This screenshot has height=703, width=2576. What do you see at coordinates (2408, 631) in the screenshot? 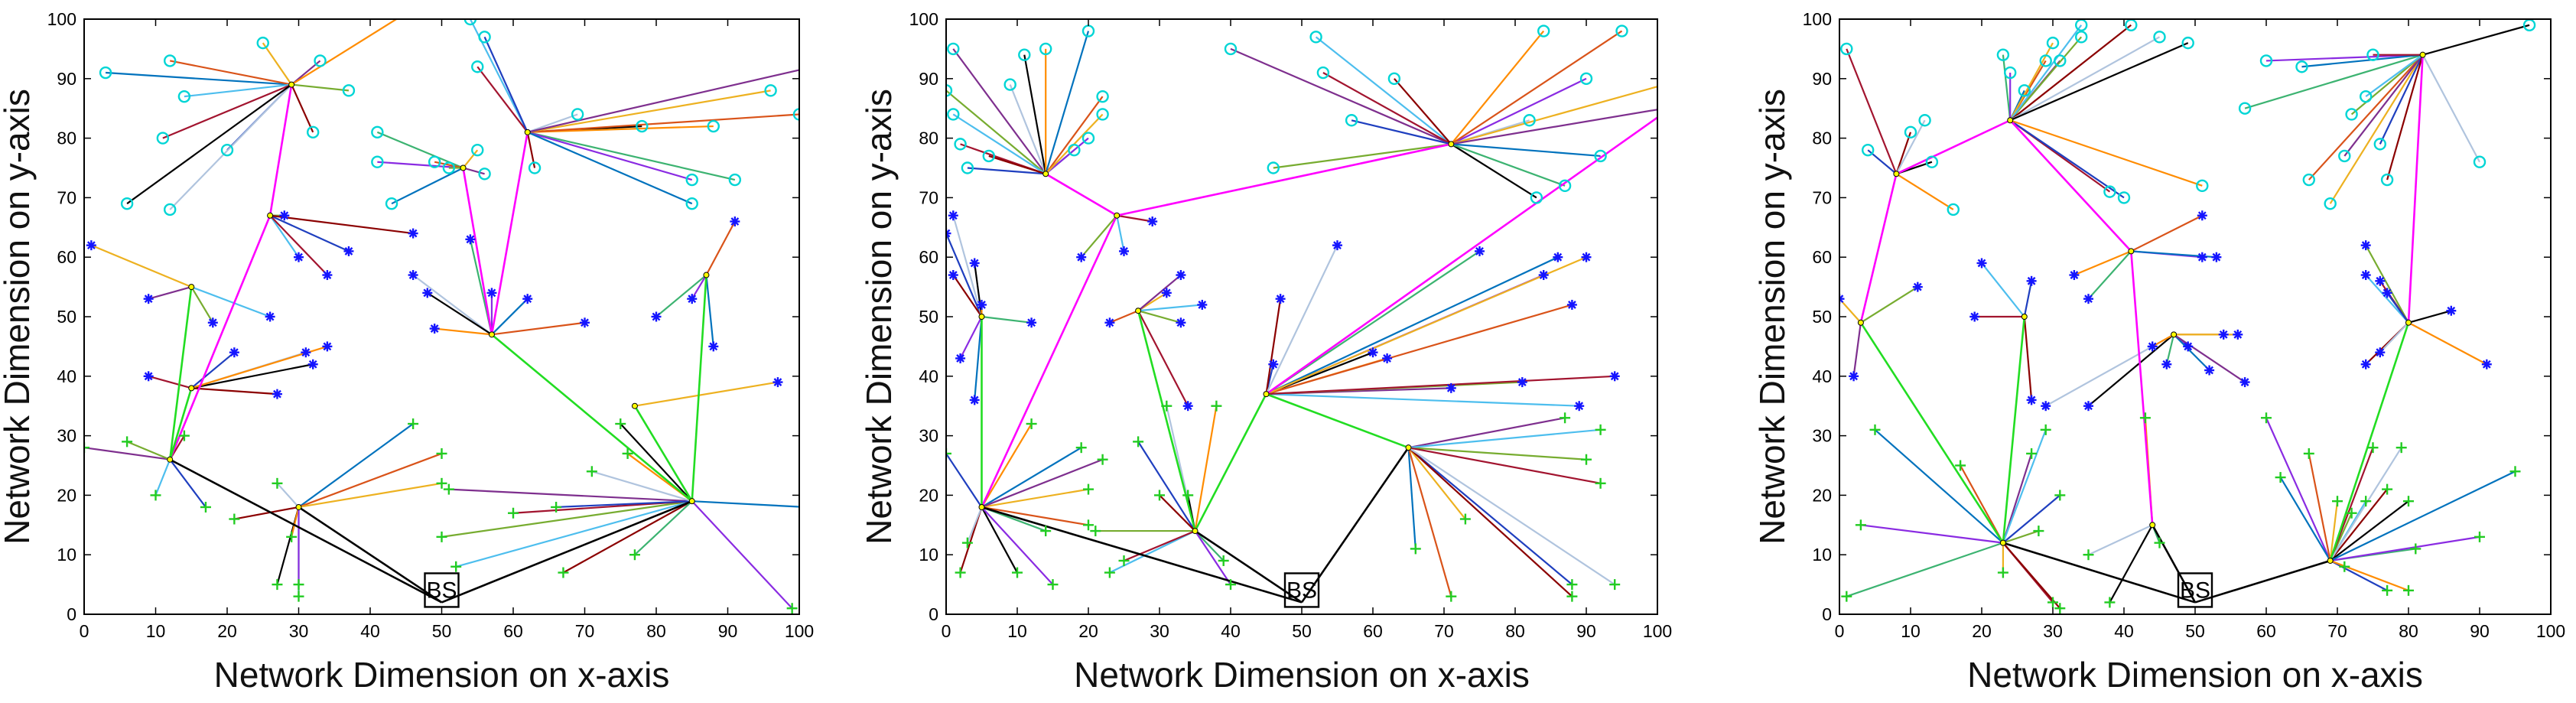
I see `x-tick-label: 80` at bounding box center [2408, 631].